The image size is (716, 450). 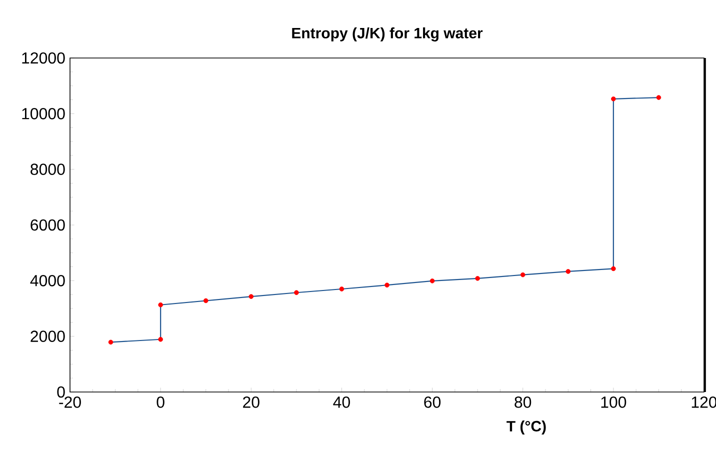 I want to click on y-tick-label: 4000, so click(x=47, y=280).